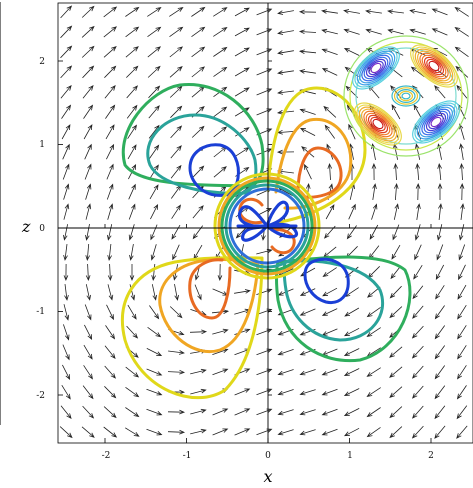 The image size is (473, 488). What do you see at coordinates (40, 396) in the screenshot?
I see `z-tick-label: -2` at bounding box center [40, 396].